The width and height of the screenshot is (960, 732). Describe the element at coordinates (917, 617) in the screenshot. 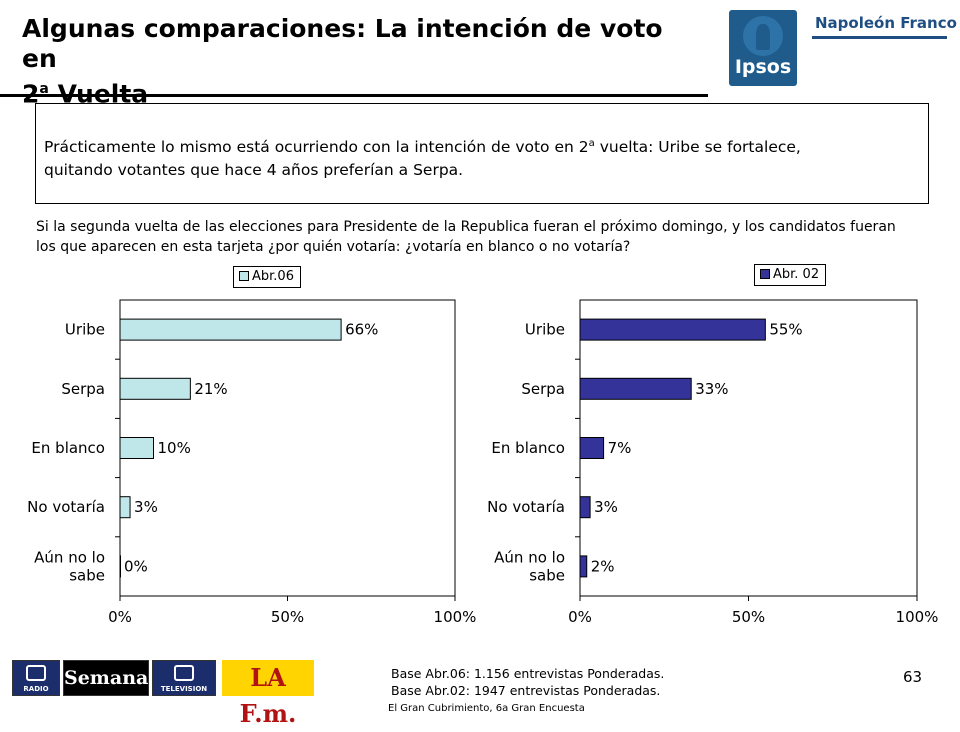

I see `x-tick-label-abr02: 100%` at that location.